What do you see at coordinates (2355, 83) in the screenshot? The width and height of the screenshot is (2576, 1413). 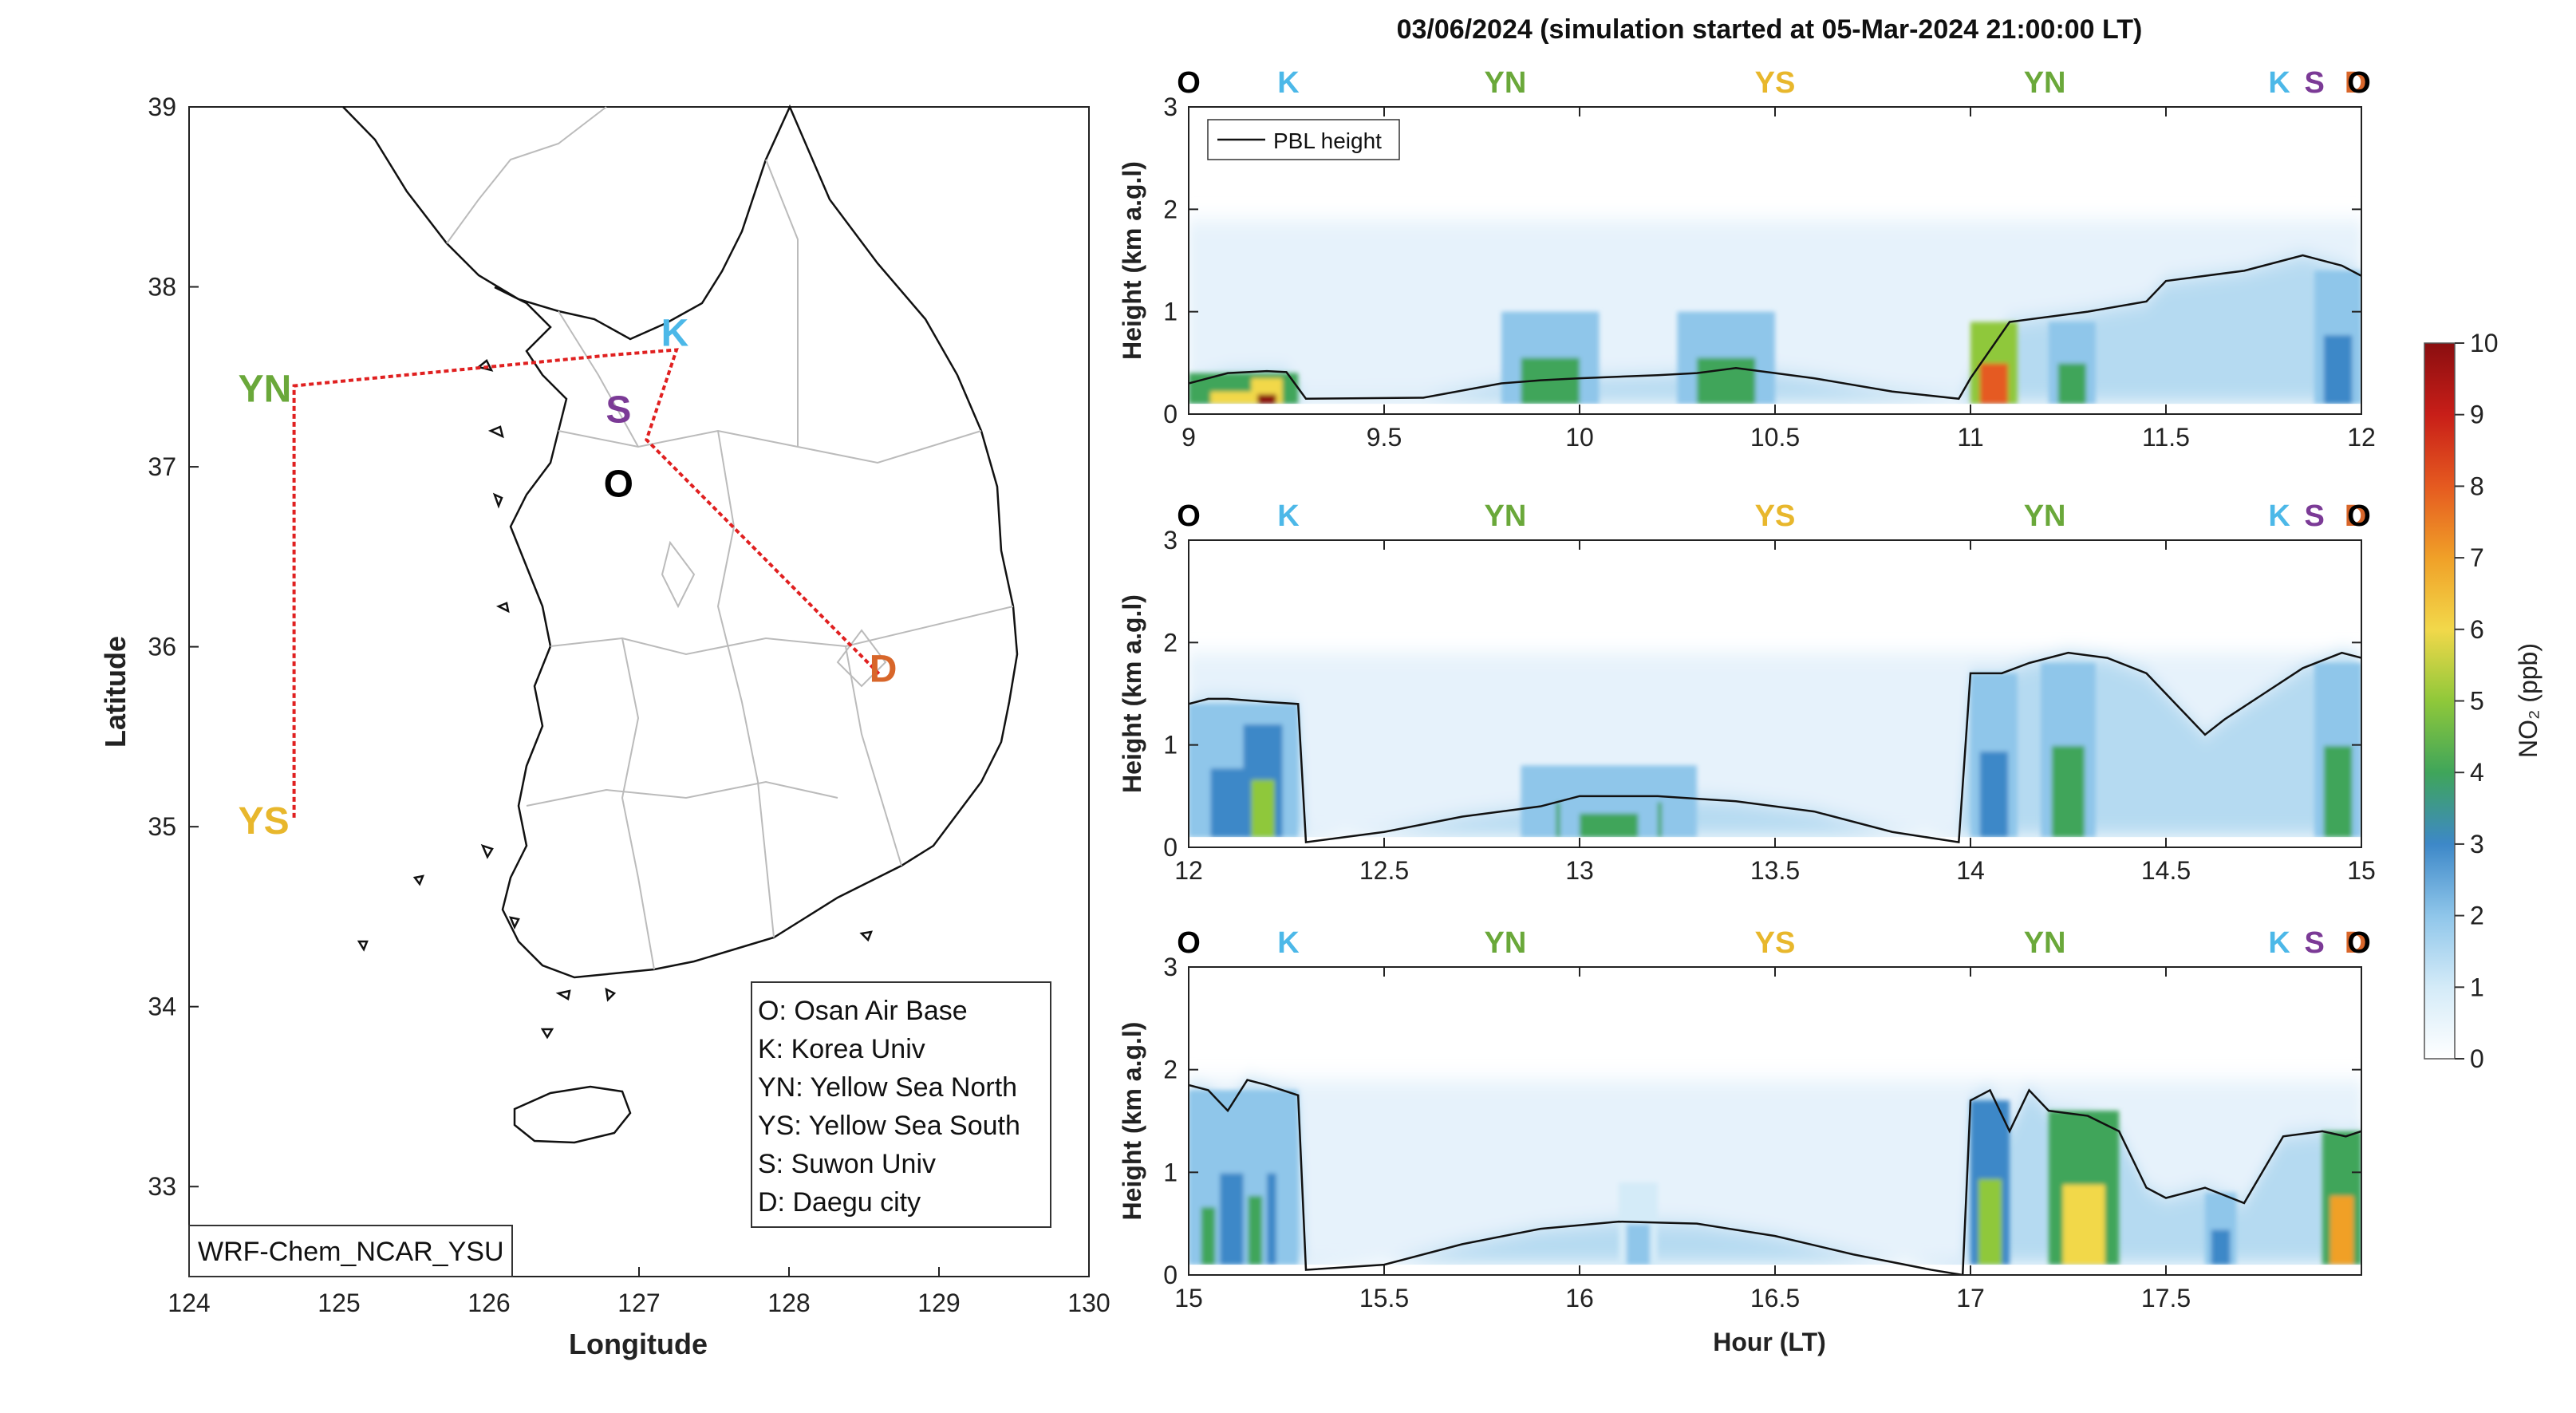 I see `site-sequence-label: D` at bounding box center [2355, 83].